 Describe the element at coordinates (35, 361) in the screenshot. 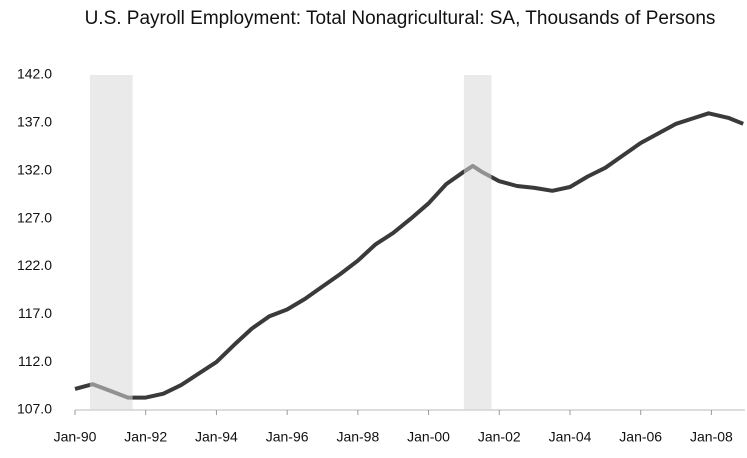

I see `y-tick-label: 112.0` at that location.